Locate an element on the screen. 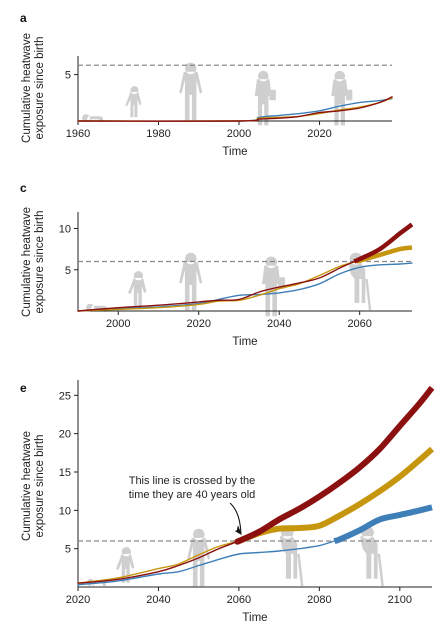 Image resolution: width=448 pixels, height=630 pixels. panel-c-x-tick-label: 2060 is located at coordinates (359, 324).